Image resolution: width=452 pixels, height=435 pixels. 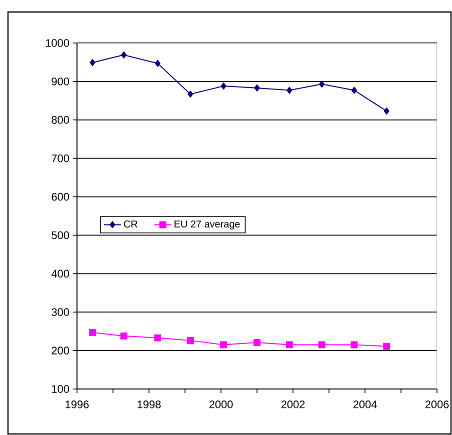 I want to click on y-tick-label: 200, so click(x=61, y=350).